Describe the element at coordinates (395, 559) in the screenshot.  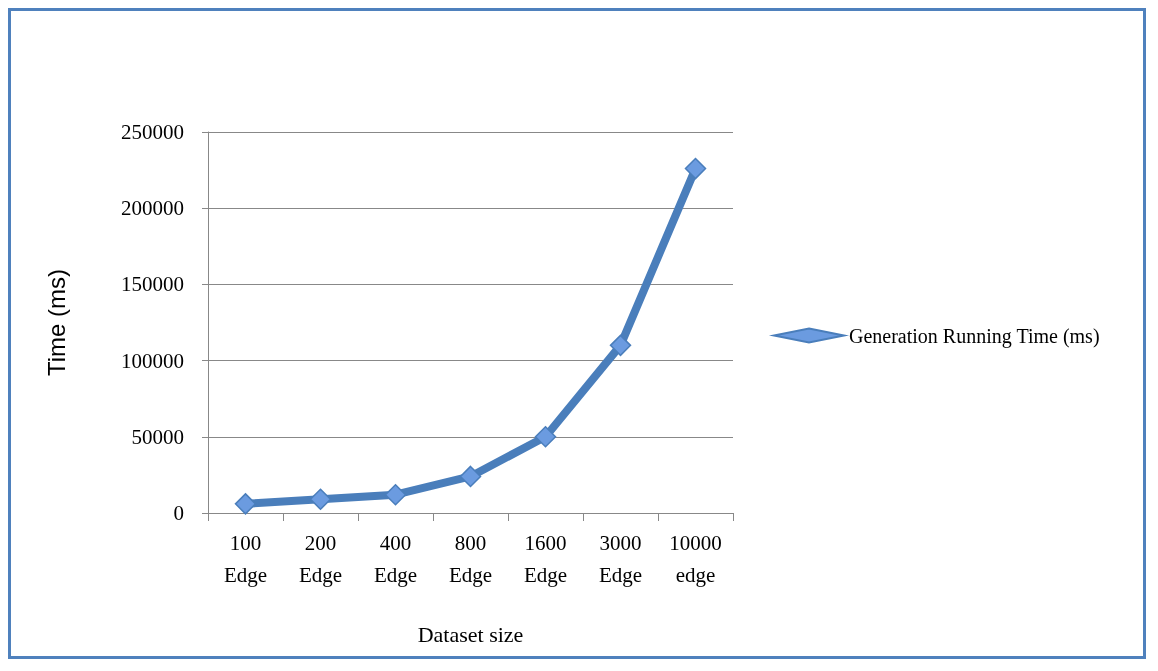
I see `x-tick-label: 400 Edge` at that location.